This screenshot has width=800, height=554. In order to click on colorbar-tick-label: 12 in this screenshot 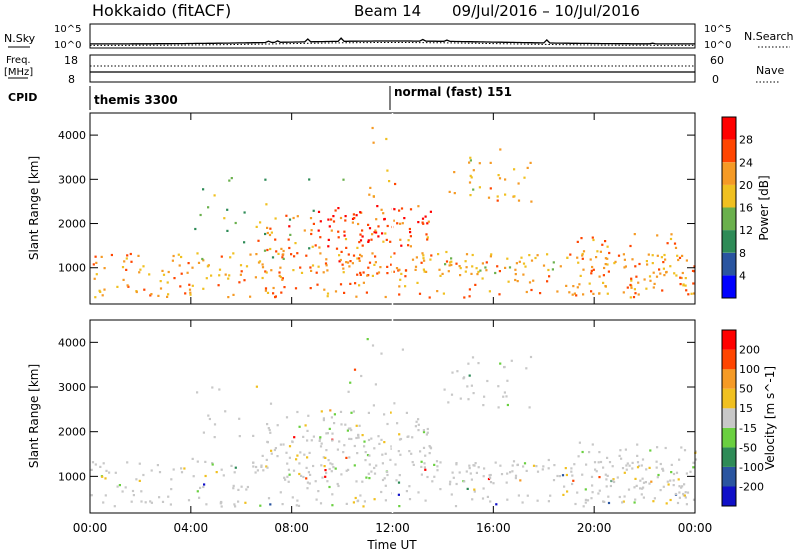, I will do `click(746, 230)`.